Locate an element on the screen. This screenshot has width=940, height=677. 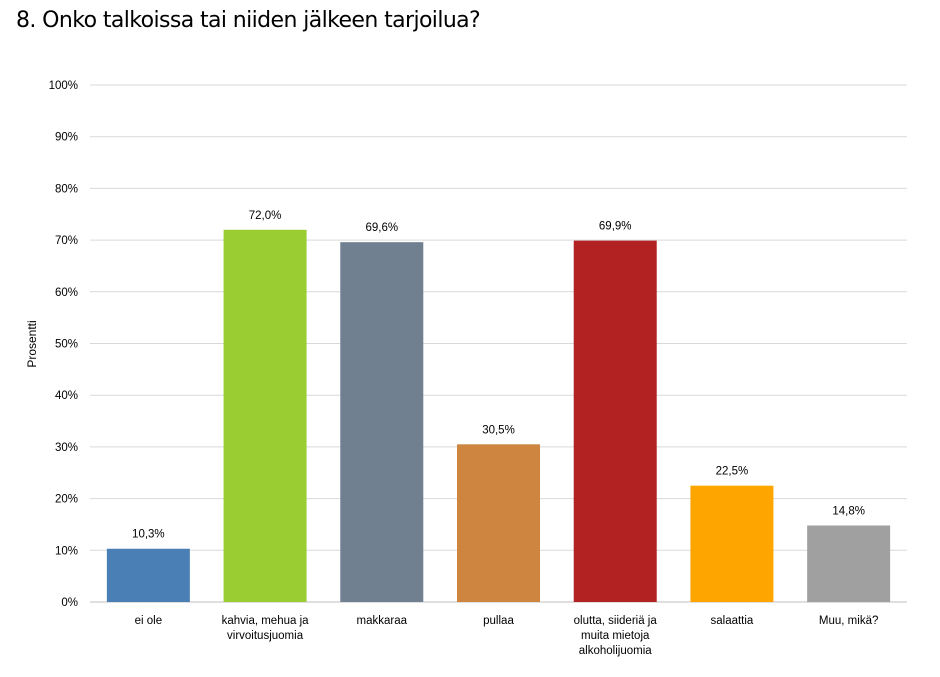
y-tick-label: 20% is located at coordinates (66, 500).